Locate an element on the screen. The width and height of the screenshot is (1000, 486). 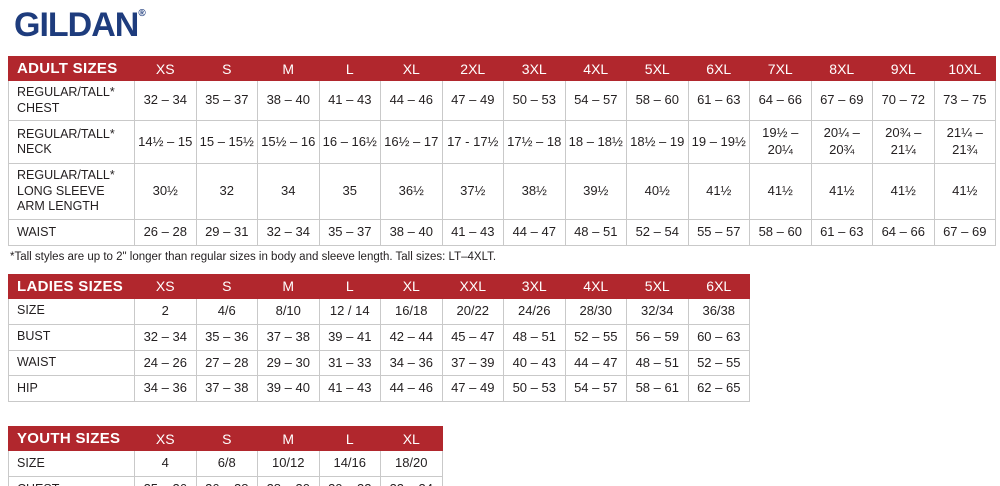
column-header: M is located at coordinates (288, 286).